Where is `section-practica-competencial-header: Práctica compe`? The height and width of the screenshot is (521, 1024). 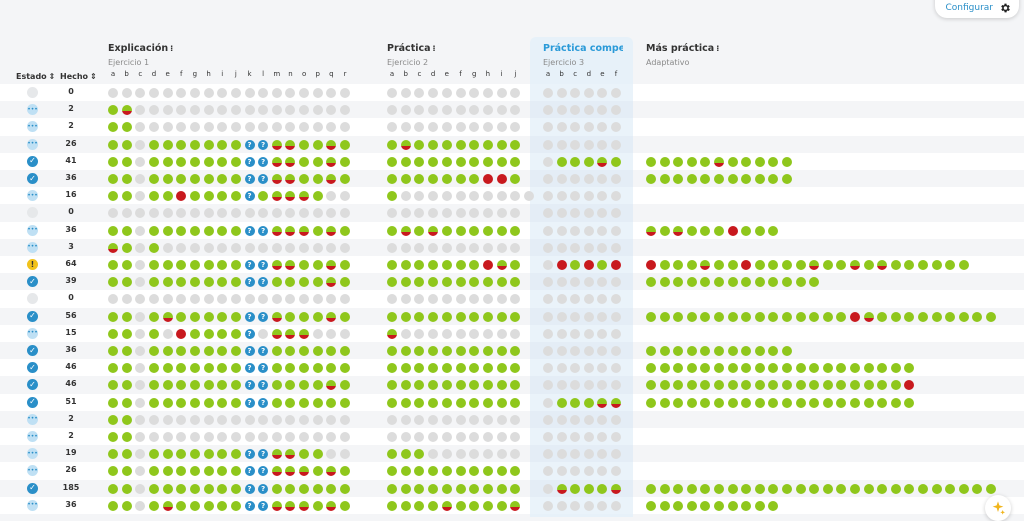 section-practica-competencial-header: Práctica compe is located at coordinates (583, 48).